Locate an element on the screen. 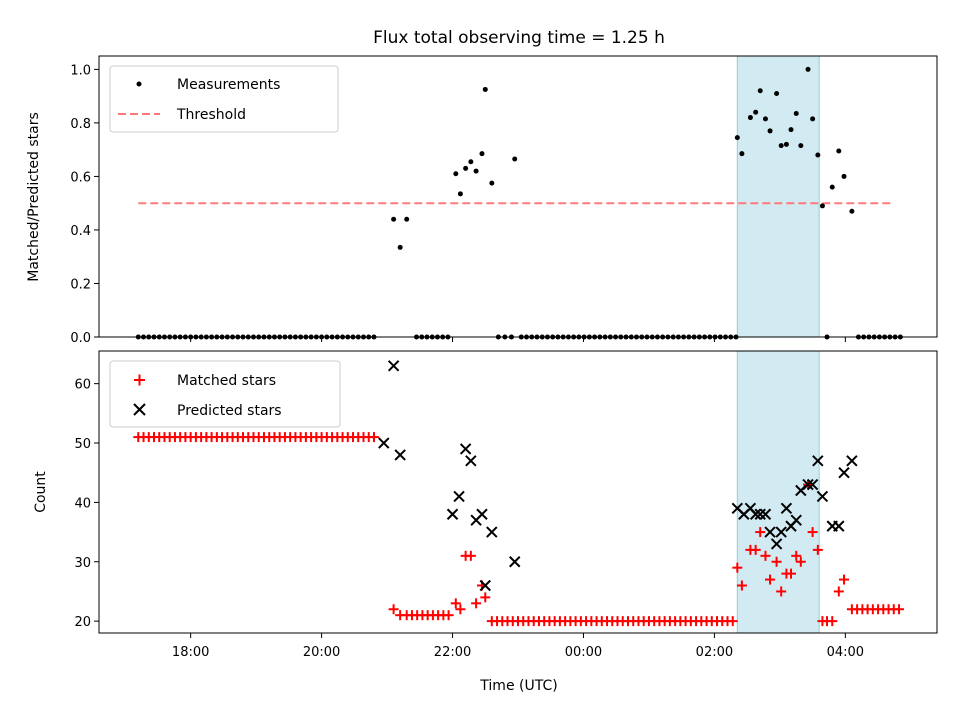 This screenshot has width=960, height=720. bottom-legend-box is located at coordinates (225, 394).